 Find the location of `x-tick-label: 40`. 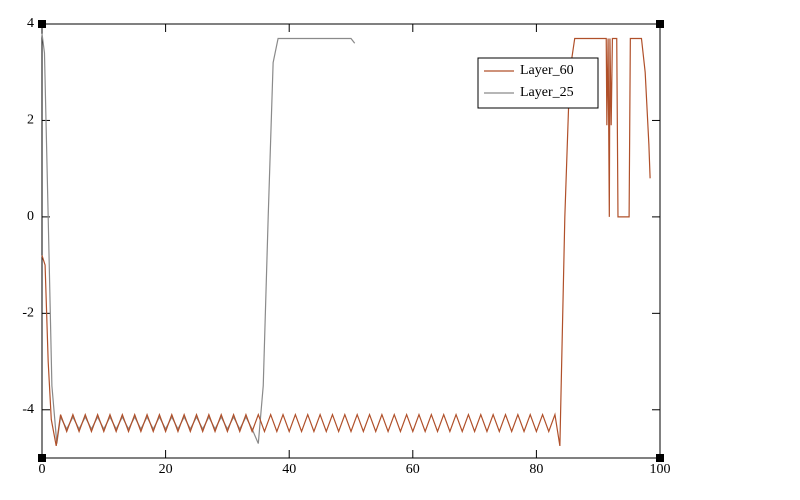

x-tick-label: 40 is located at coordinates (289, 469).